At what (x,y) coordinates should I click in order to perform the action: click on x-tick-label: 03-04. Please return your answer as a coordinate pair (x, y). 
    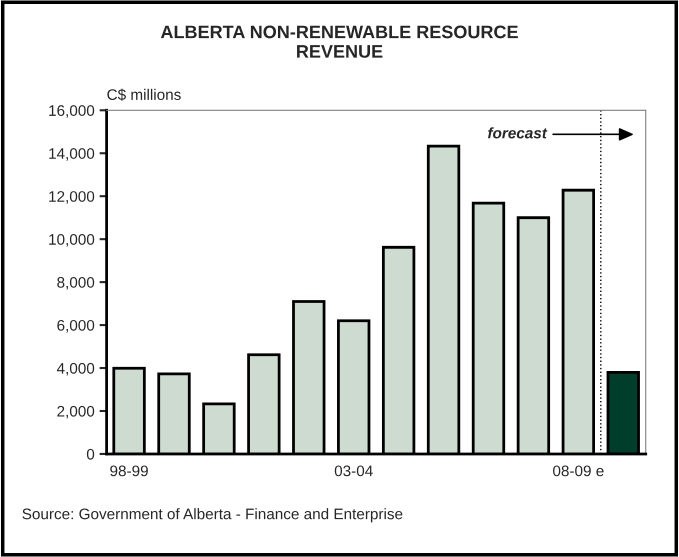
    Looking at the image, I should click on (353, 470).